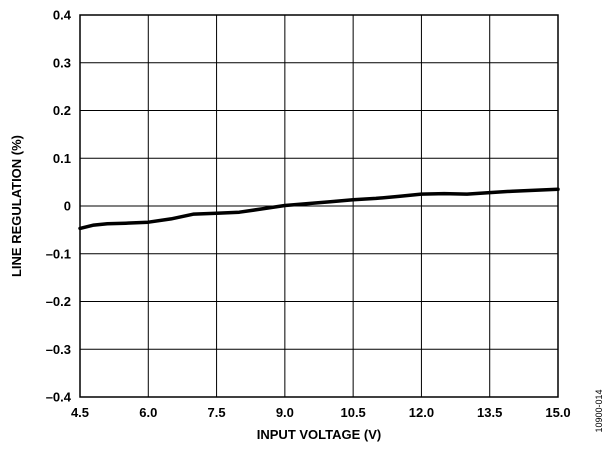 The height and width of the screenshot is (456, 613). What do you see at coordinates (599, 410) in the screenshot?
I see `figure-code: 10900-014` at bounding box center [599, 410].